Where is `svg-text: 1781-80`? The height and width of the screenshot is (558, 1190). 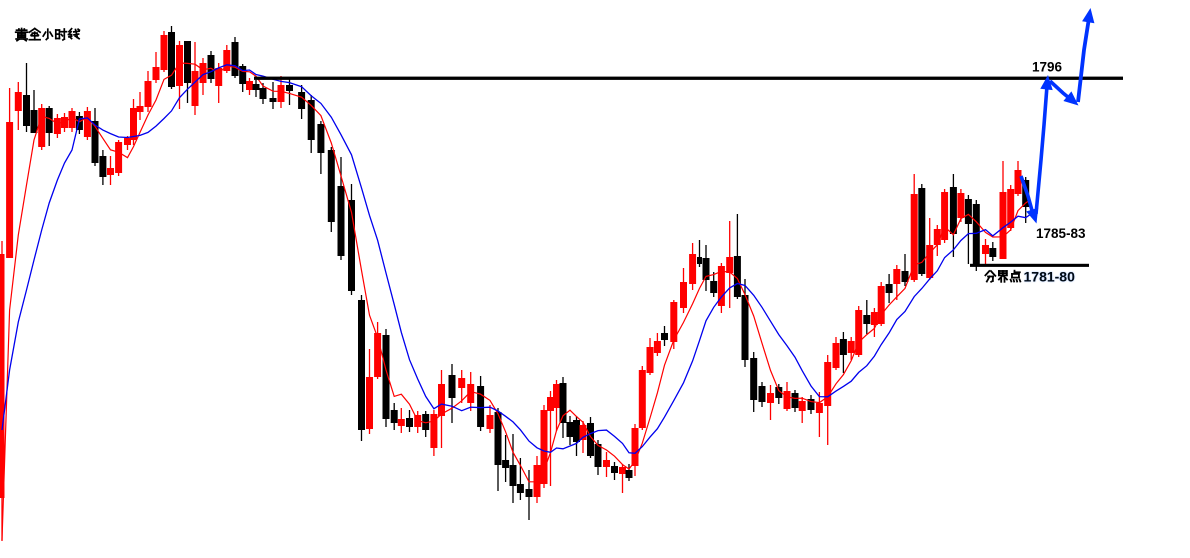
svg-text: 1781-80 is located at coordinates (1050, 277).